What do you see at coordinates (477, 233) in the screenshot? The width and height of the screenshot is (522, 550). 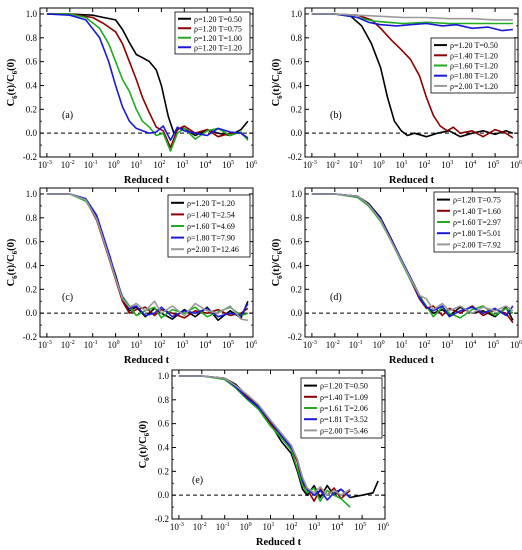 I see `legend-entry-3: ρ=1.80 T=5.01` at bounding box center [477, 233].